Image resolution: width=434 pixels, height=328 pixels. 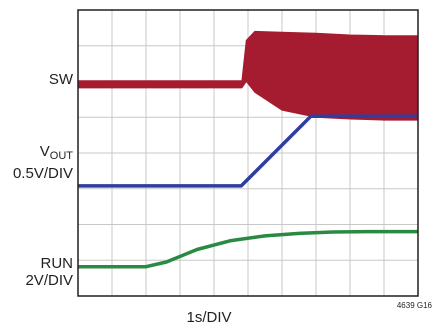 I want to click on run-trace-label: RUN 2V/DIV, so click(x=49, y=272).